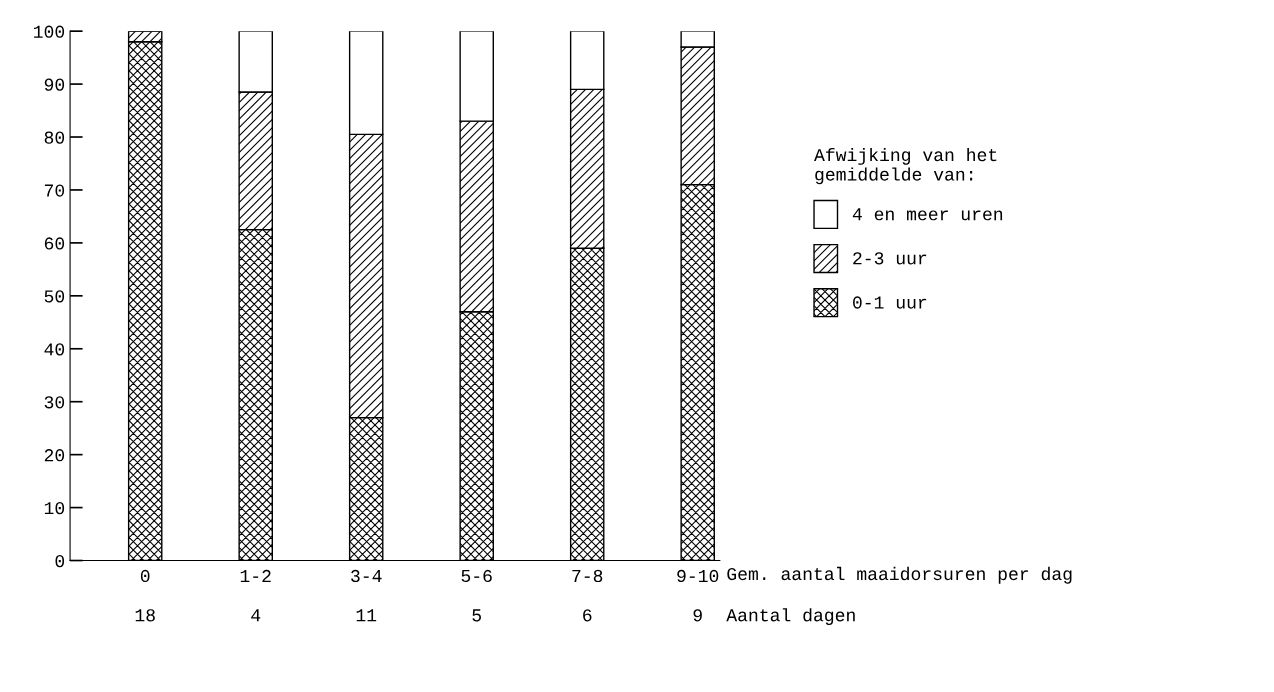 The image size is (1274, 692). Describe the element at coordinates (697, 615) in the screenshot. I see `text: 9` at that location.